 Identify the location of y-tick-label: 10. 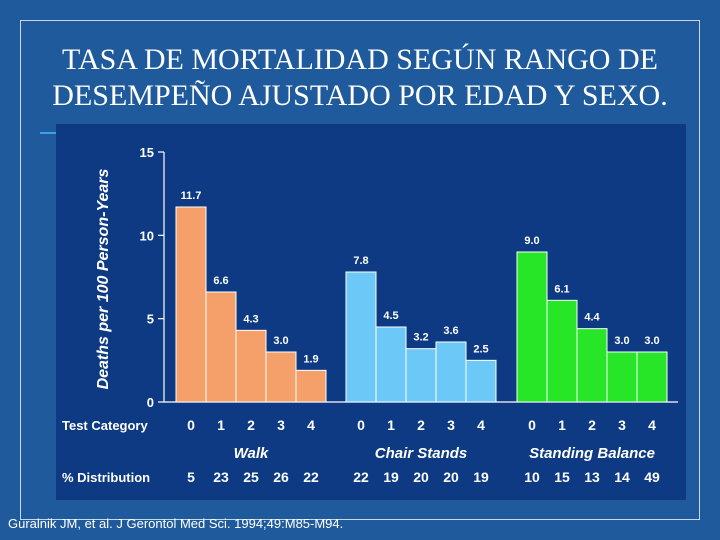
(147, 235).